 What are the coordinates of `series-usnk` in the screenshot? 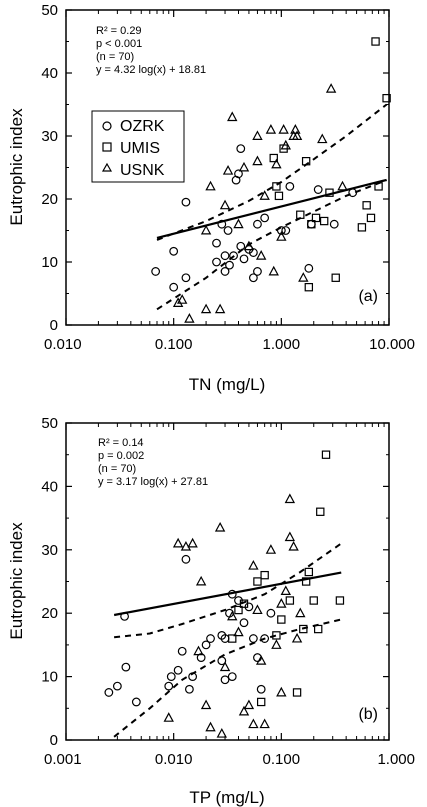 It's located at (234, 615).